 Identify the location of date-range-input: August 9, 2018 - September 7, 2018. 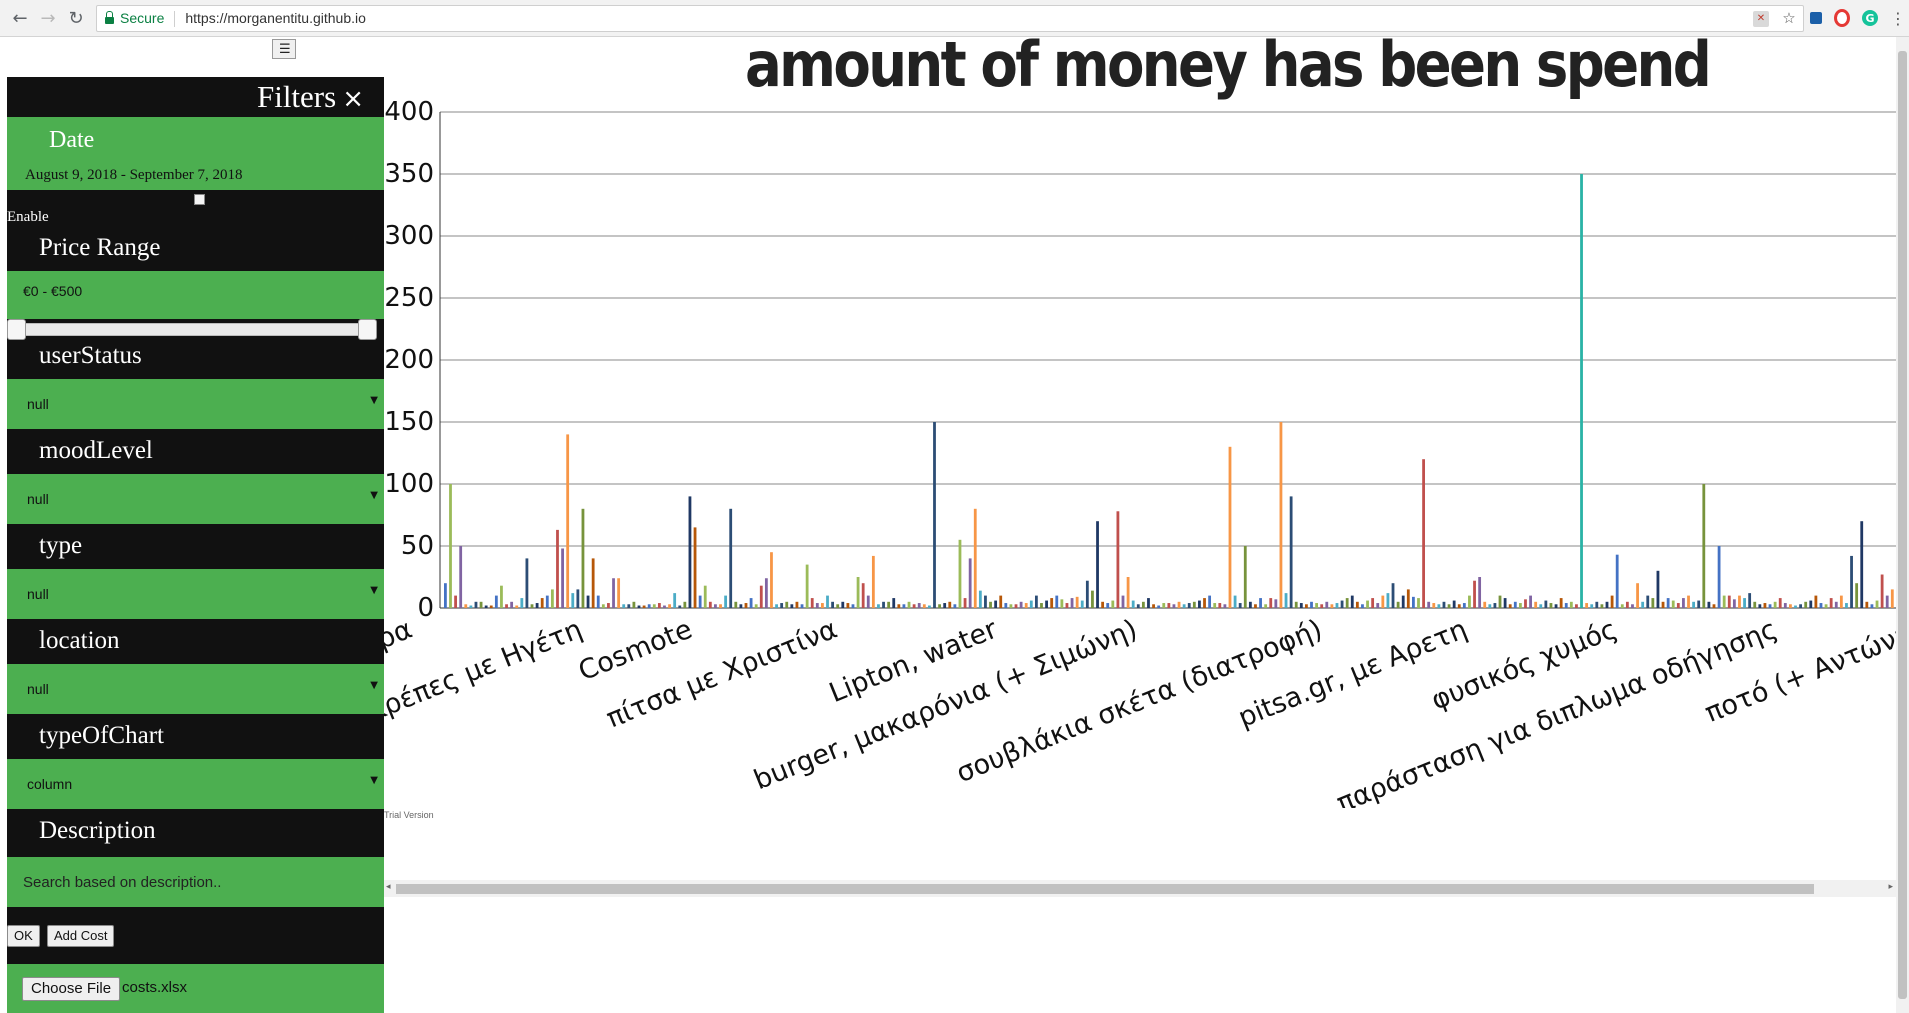
(134, 175).